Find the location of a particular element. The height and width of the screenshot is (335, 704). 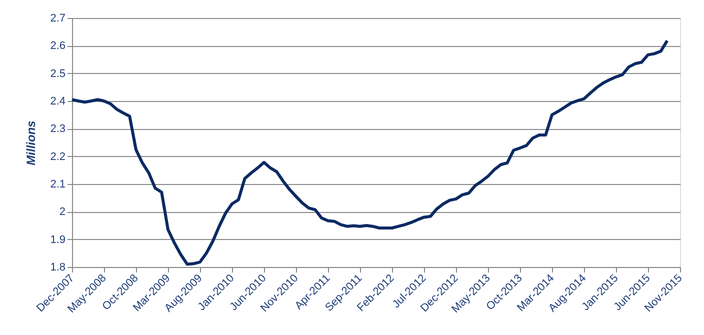

y-tick-label: 2.2 is located at coordinates (58, 156).